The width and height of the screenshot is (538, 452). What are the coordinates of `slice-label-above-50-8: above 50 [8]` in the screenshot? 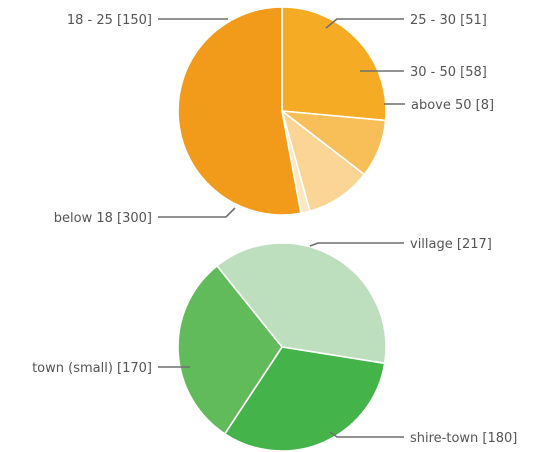 It's located at (452, 105).